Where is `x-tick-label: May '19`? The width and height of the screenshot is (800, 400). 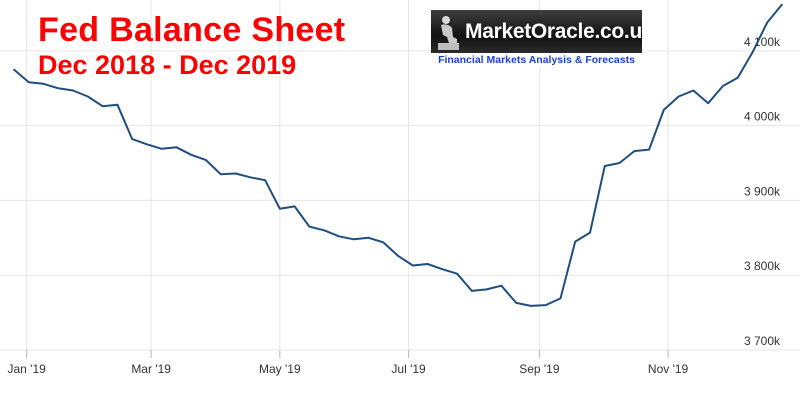 x-tick-label: May '19 is located at coordinates (280, 369).